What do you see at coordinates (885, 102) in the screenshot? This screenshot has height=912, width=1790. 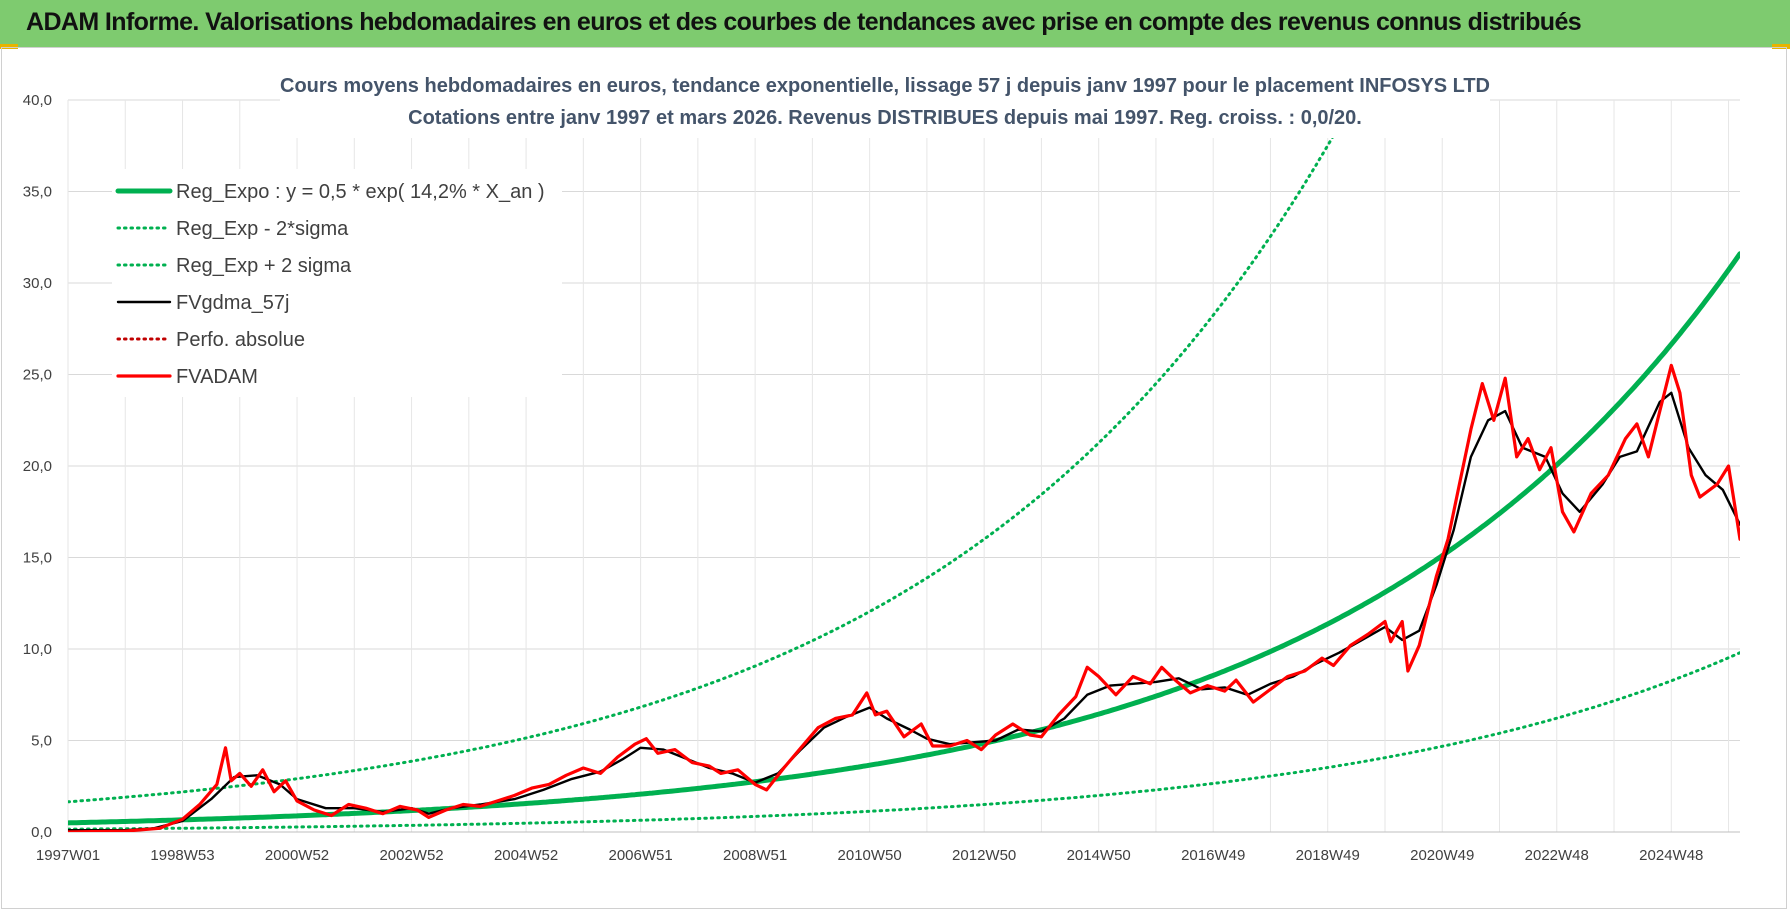 I see `title-background` at bounding box center [885, 102].